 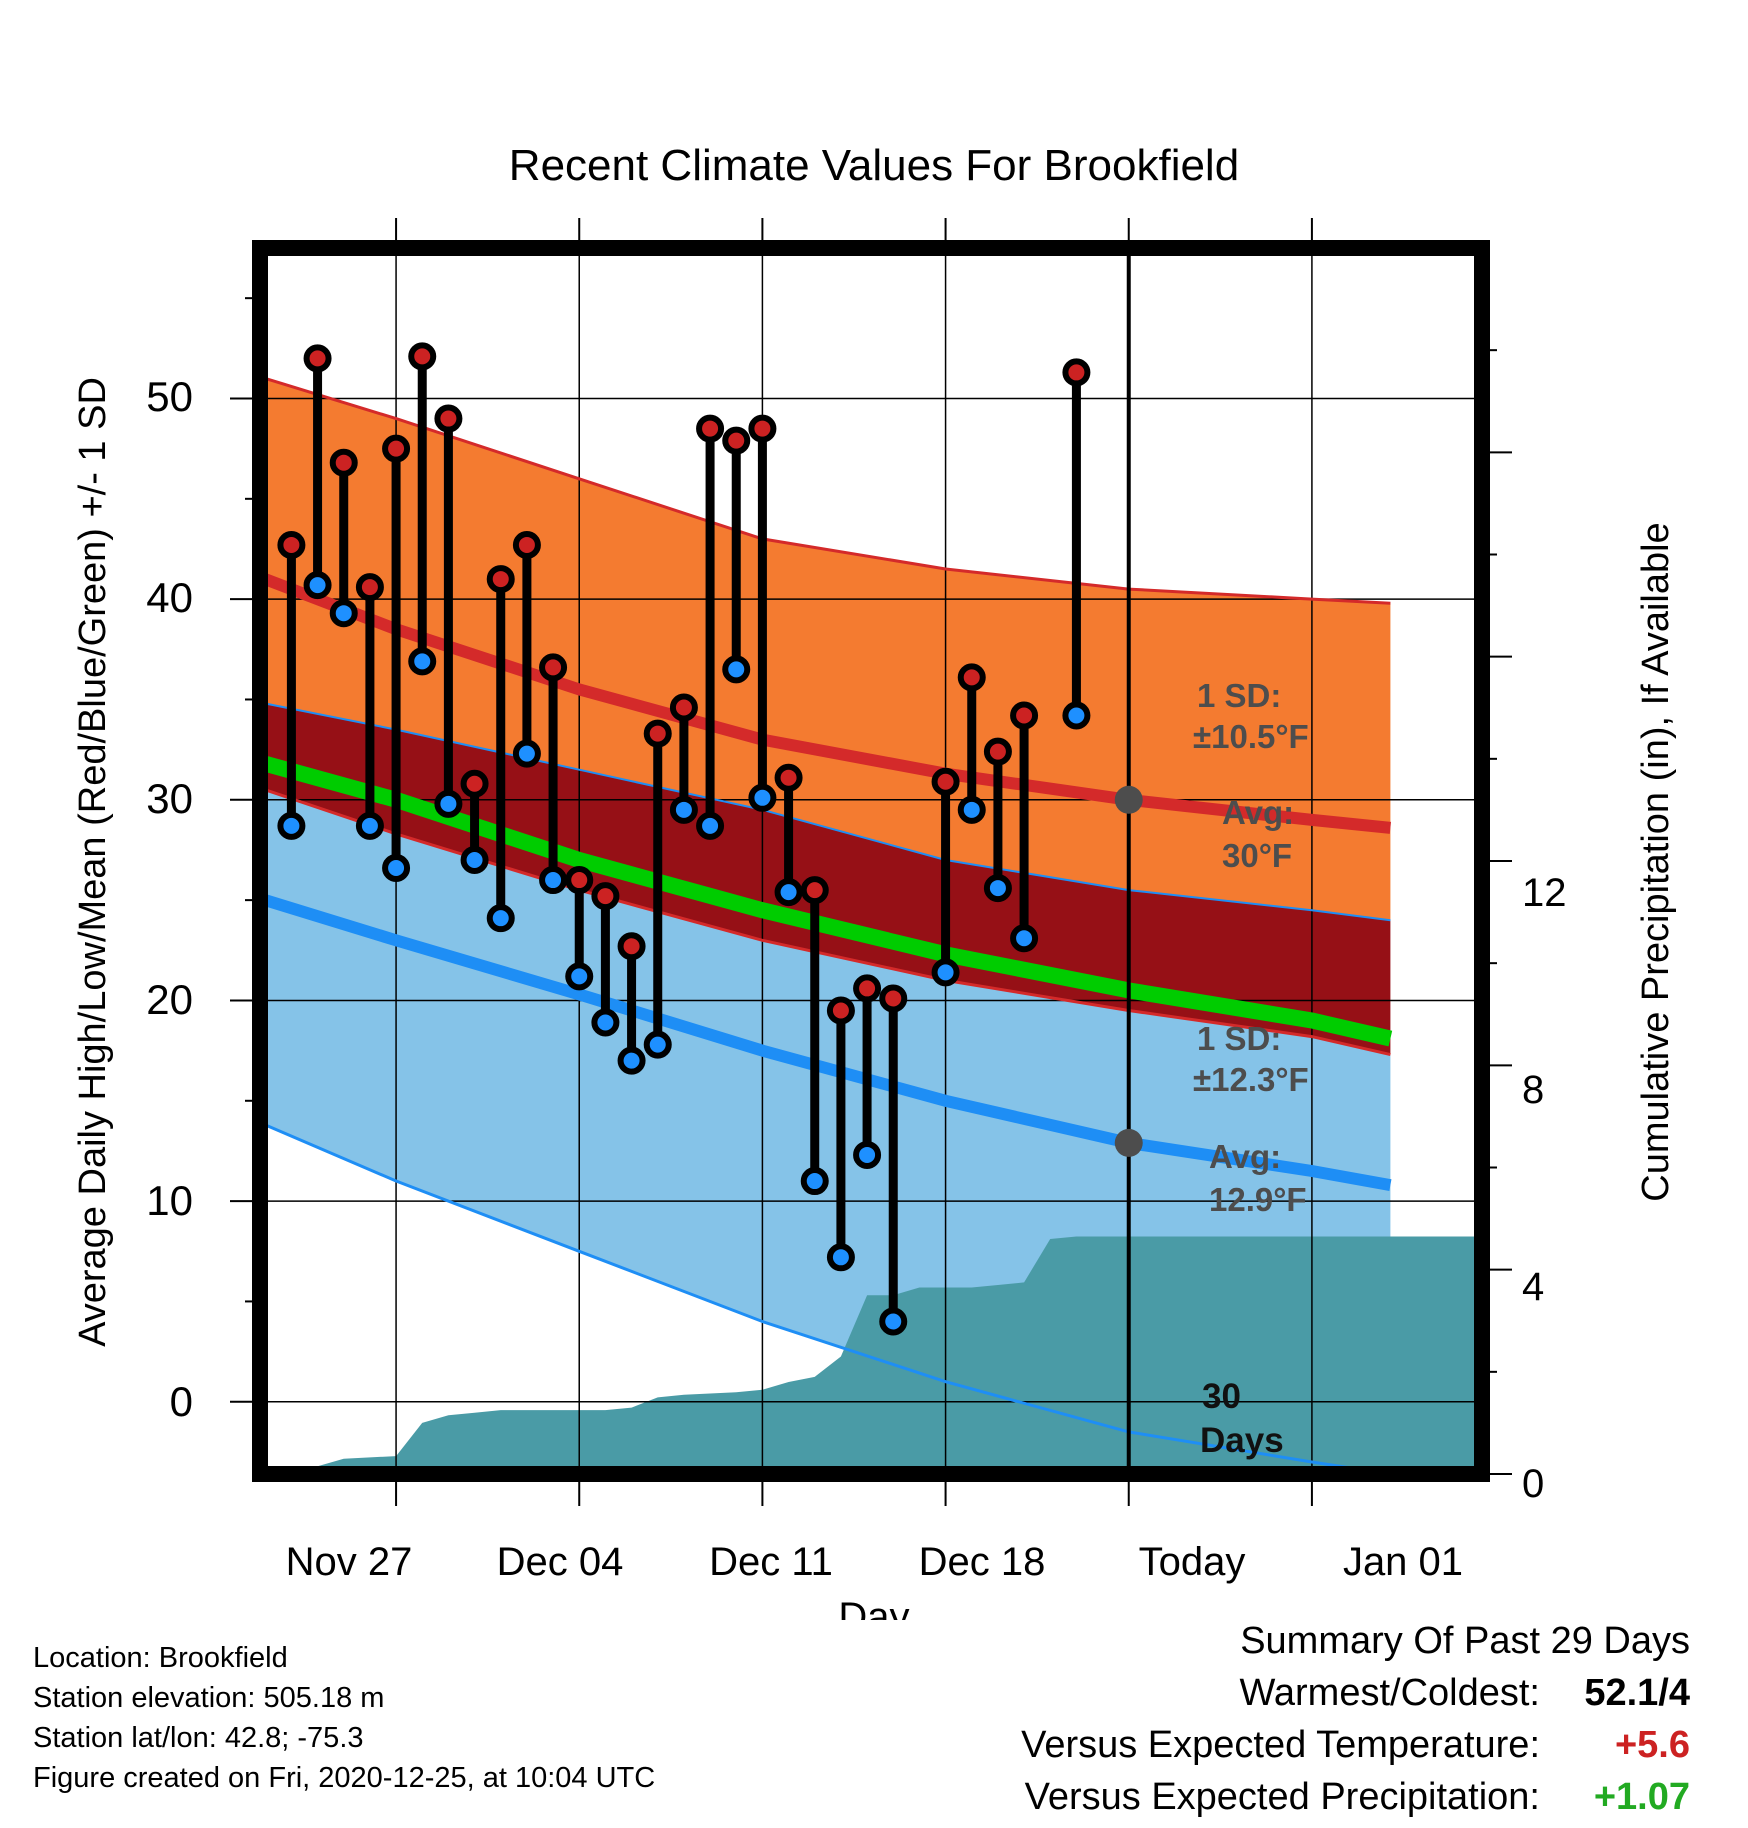 I want to click on y-ticks, so click(x=245, y=850).